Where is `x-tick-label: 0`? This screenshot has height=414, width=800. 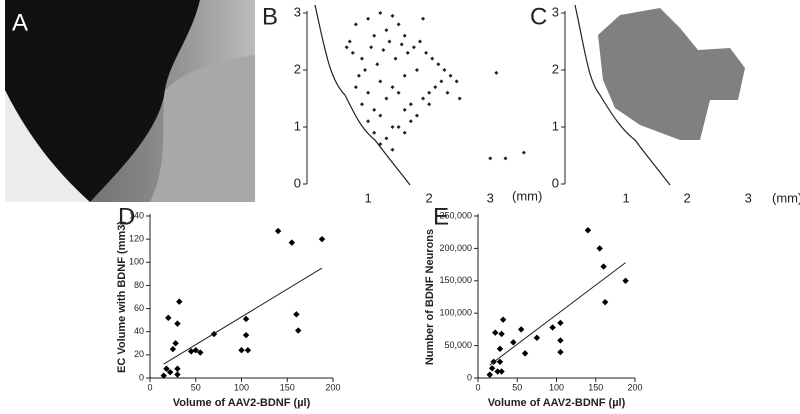
x-tick-label: 0 is located at coordinates (149, 387).